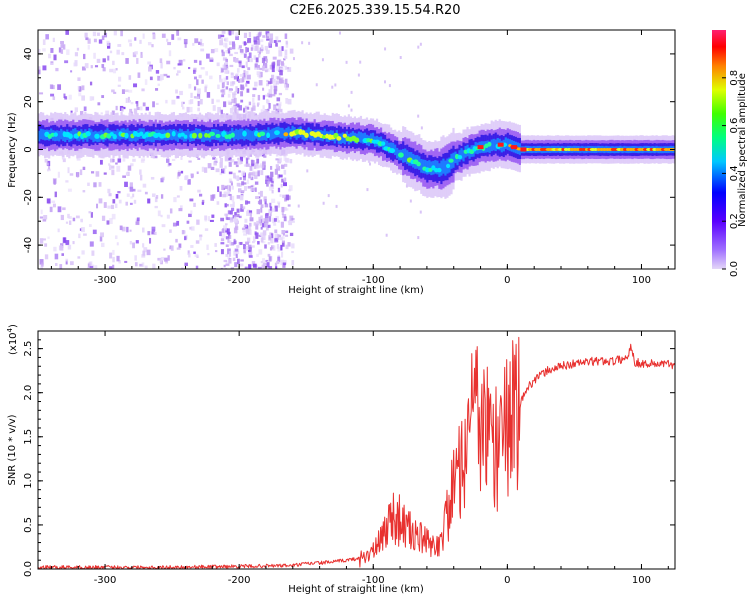  Describe the element at coordinates (742, 150) in the screenshot. I see `colorbar-label: Normalized spectral amplitude` at that location.